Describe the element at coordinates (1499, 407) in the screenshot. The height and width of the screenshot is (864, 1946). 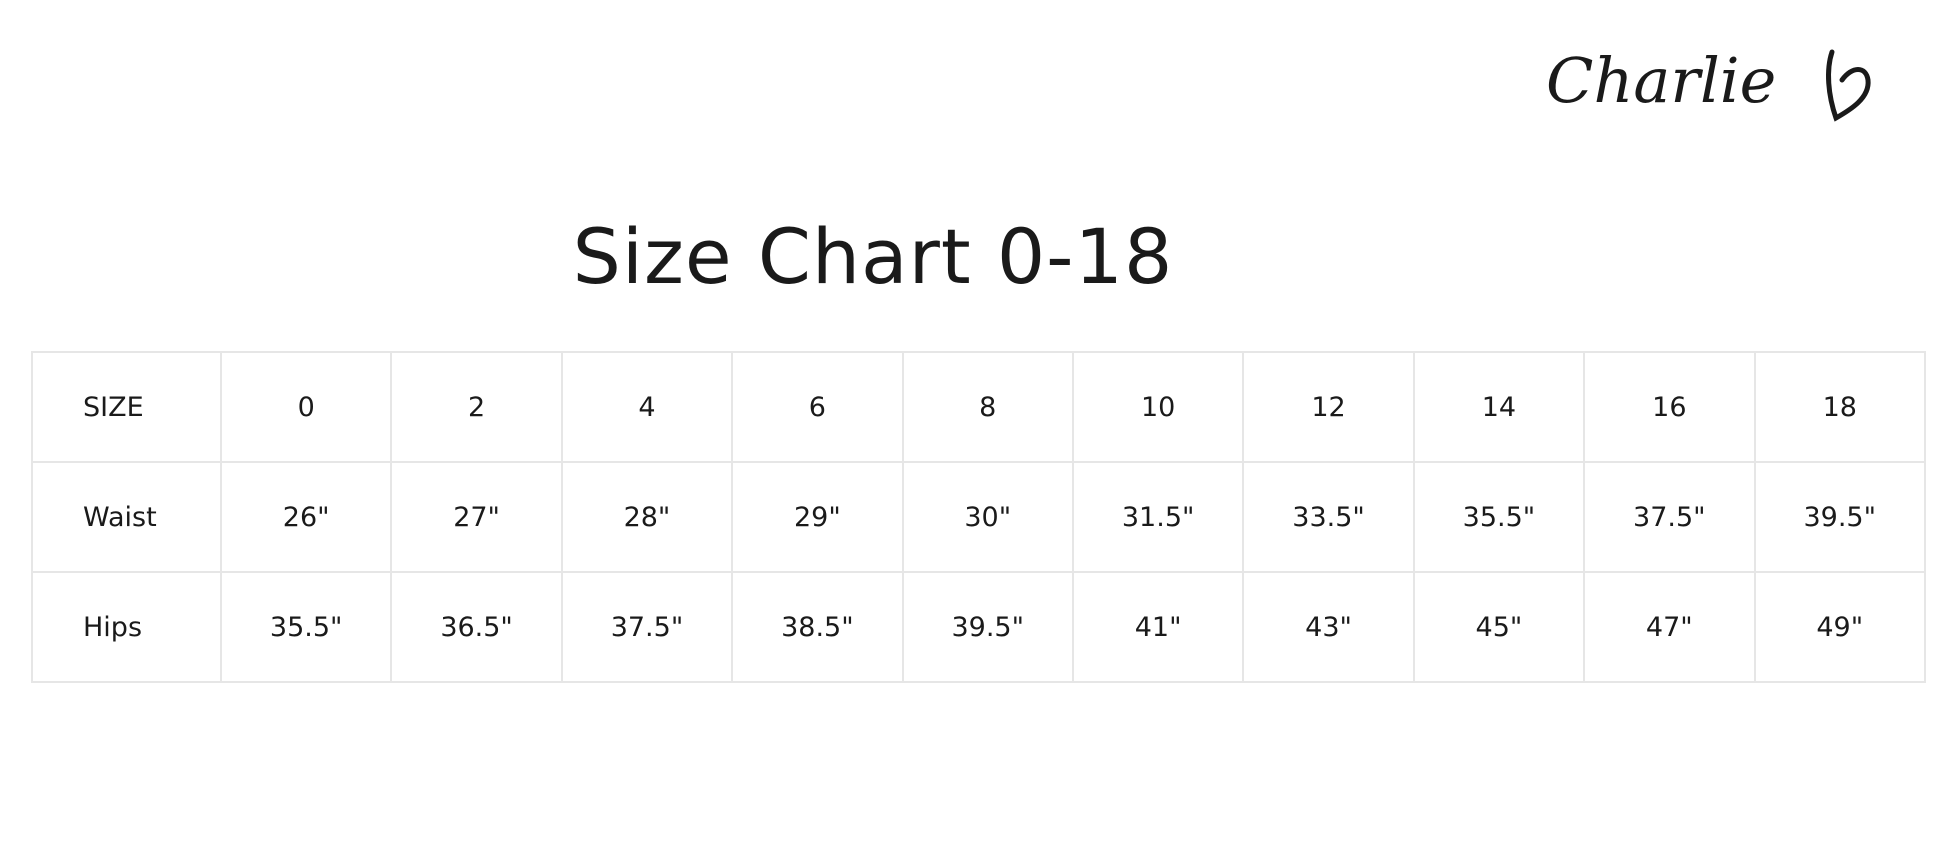
I see `table-cell: 14` at that location.